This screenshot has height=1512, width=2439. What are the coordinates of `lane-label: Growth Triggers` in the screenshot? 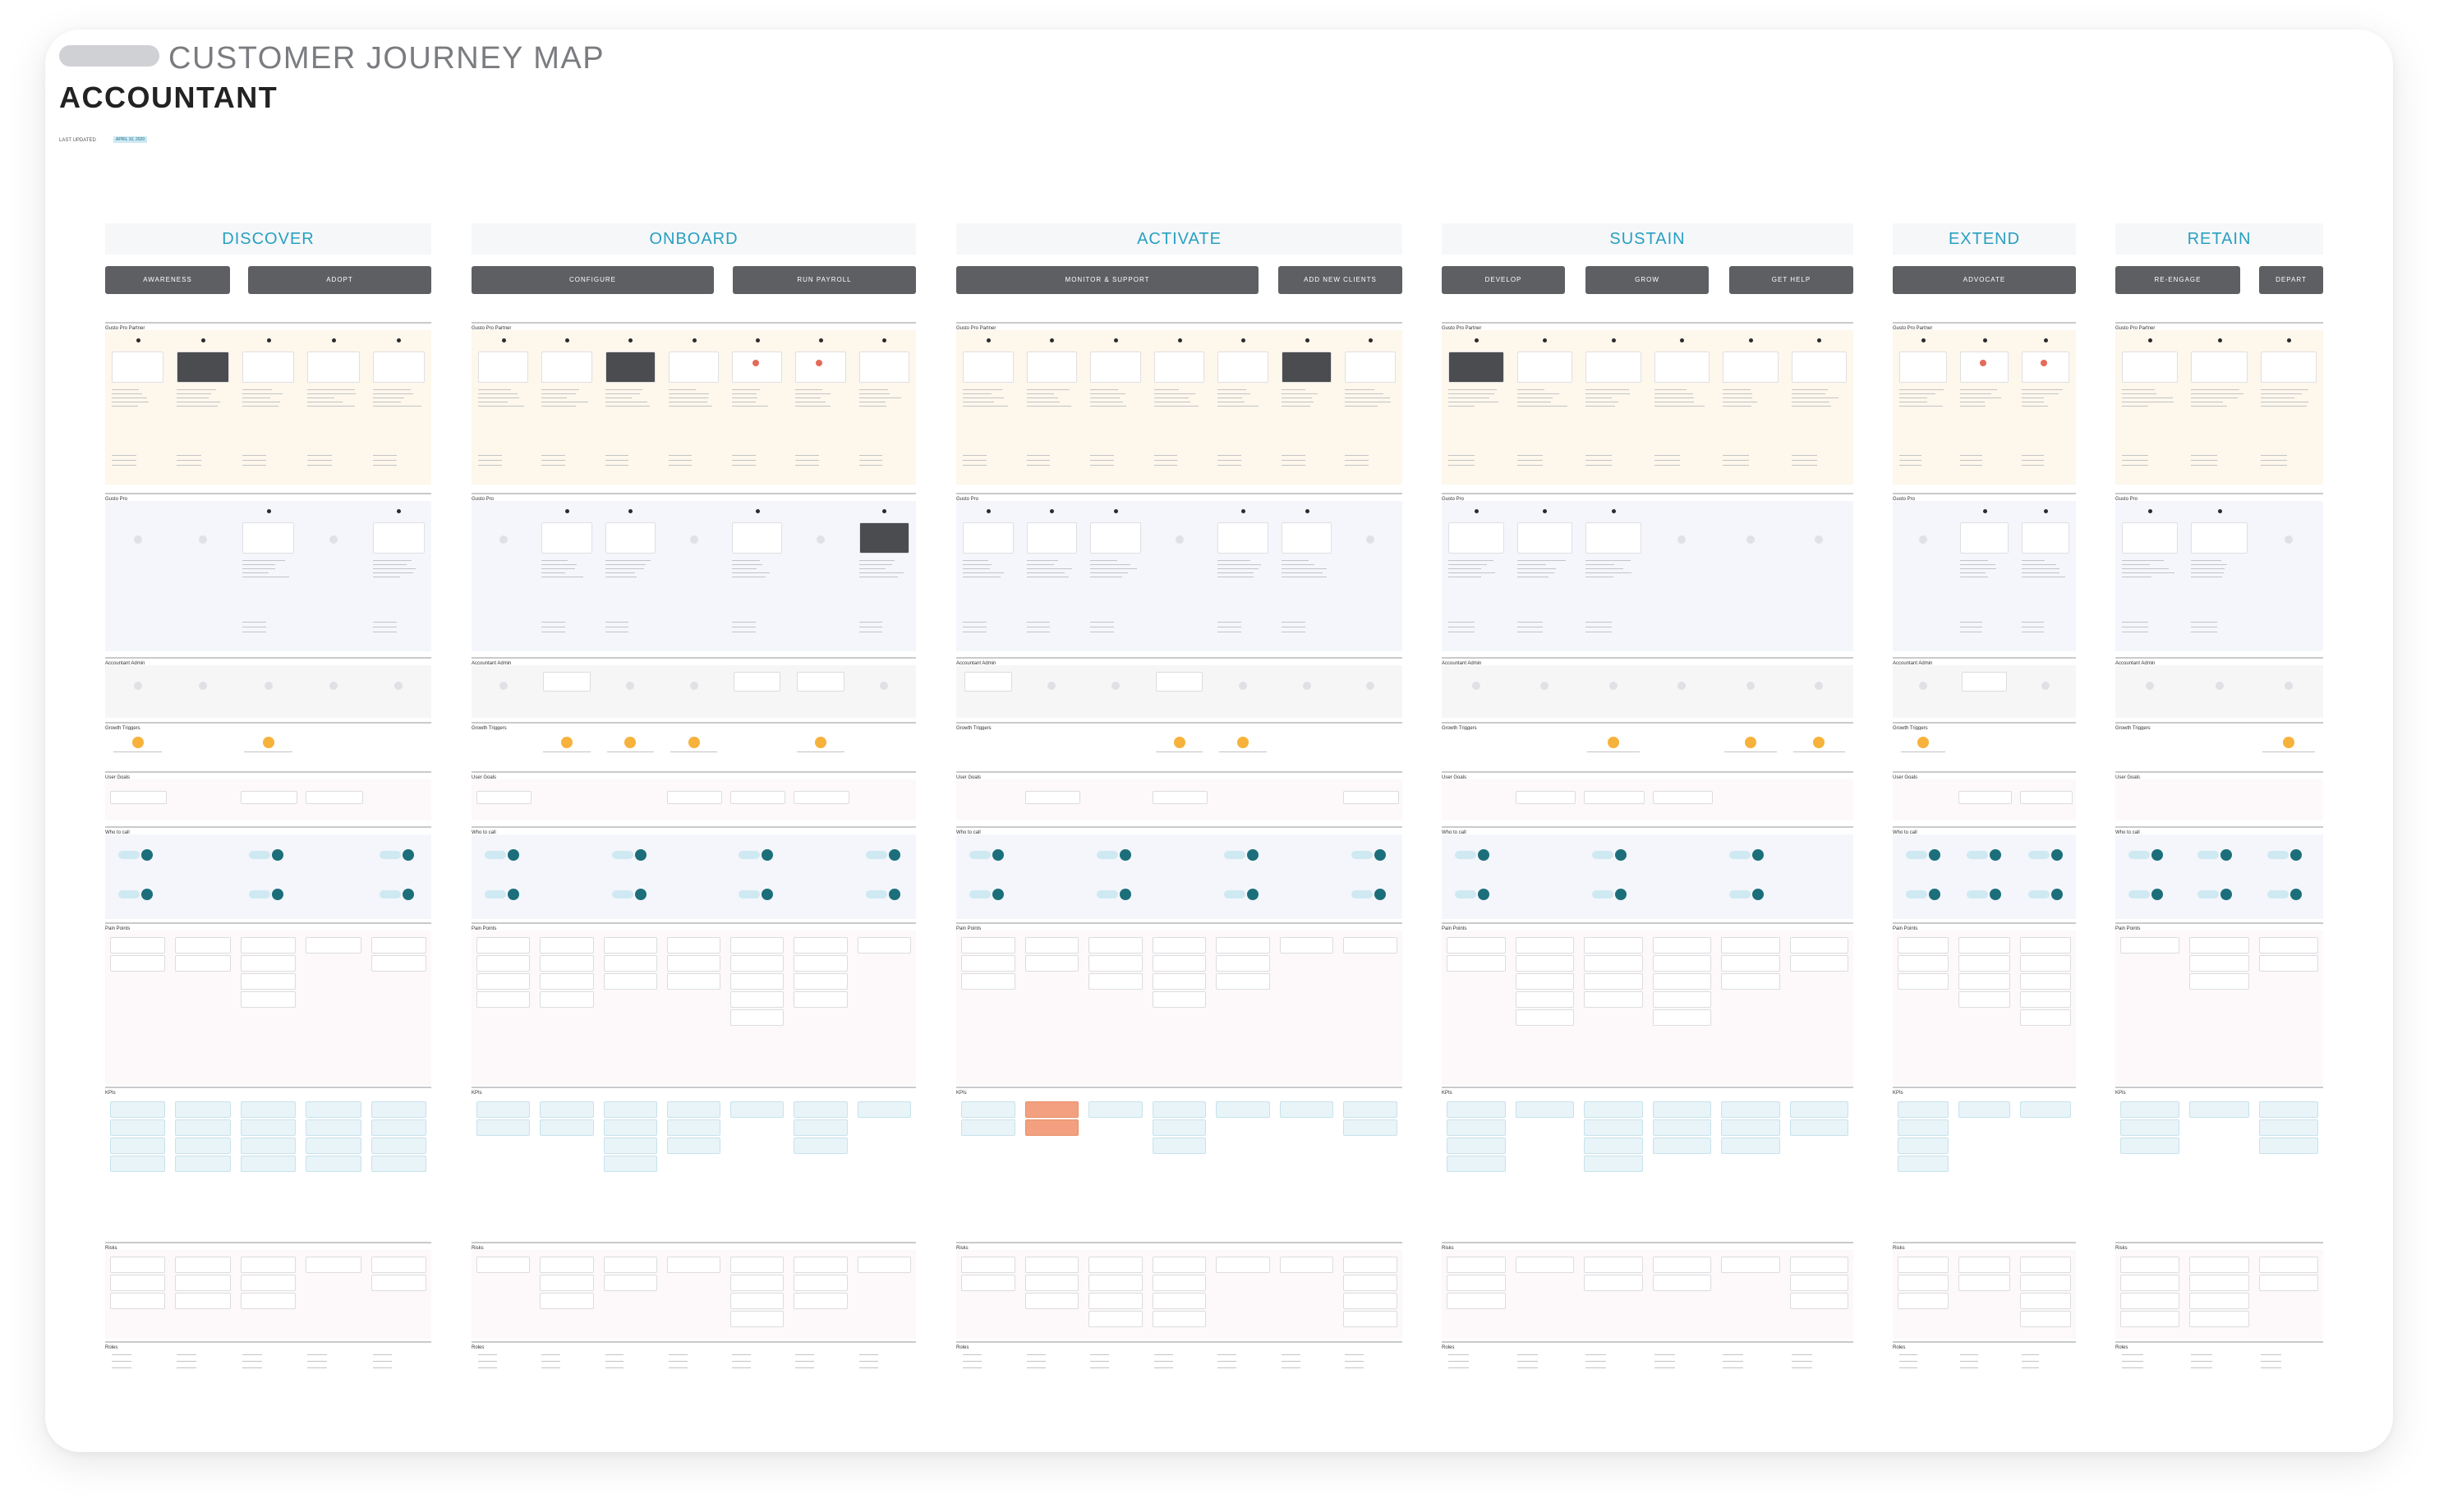 It's located at (1459, 728).